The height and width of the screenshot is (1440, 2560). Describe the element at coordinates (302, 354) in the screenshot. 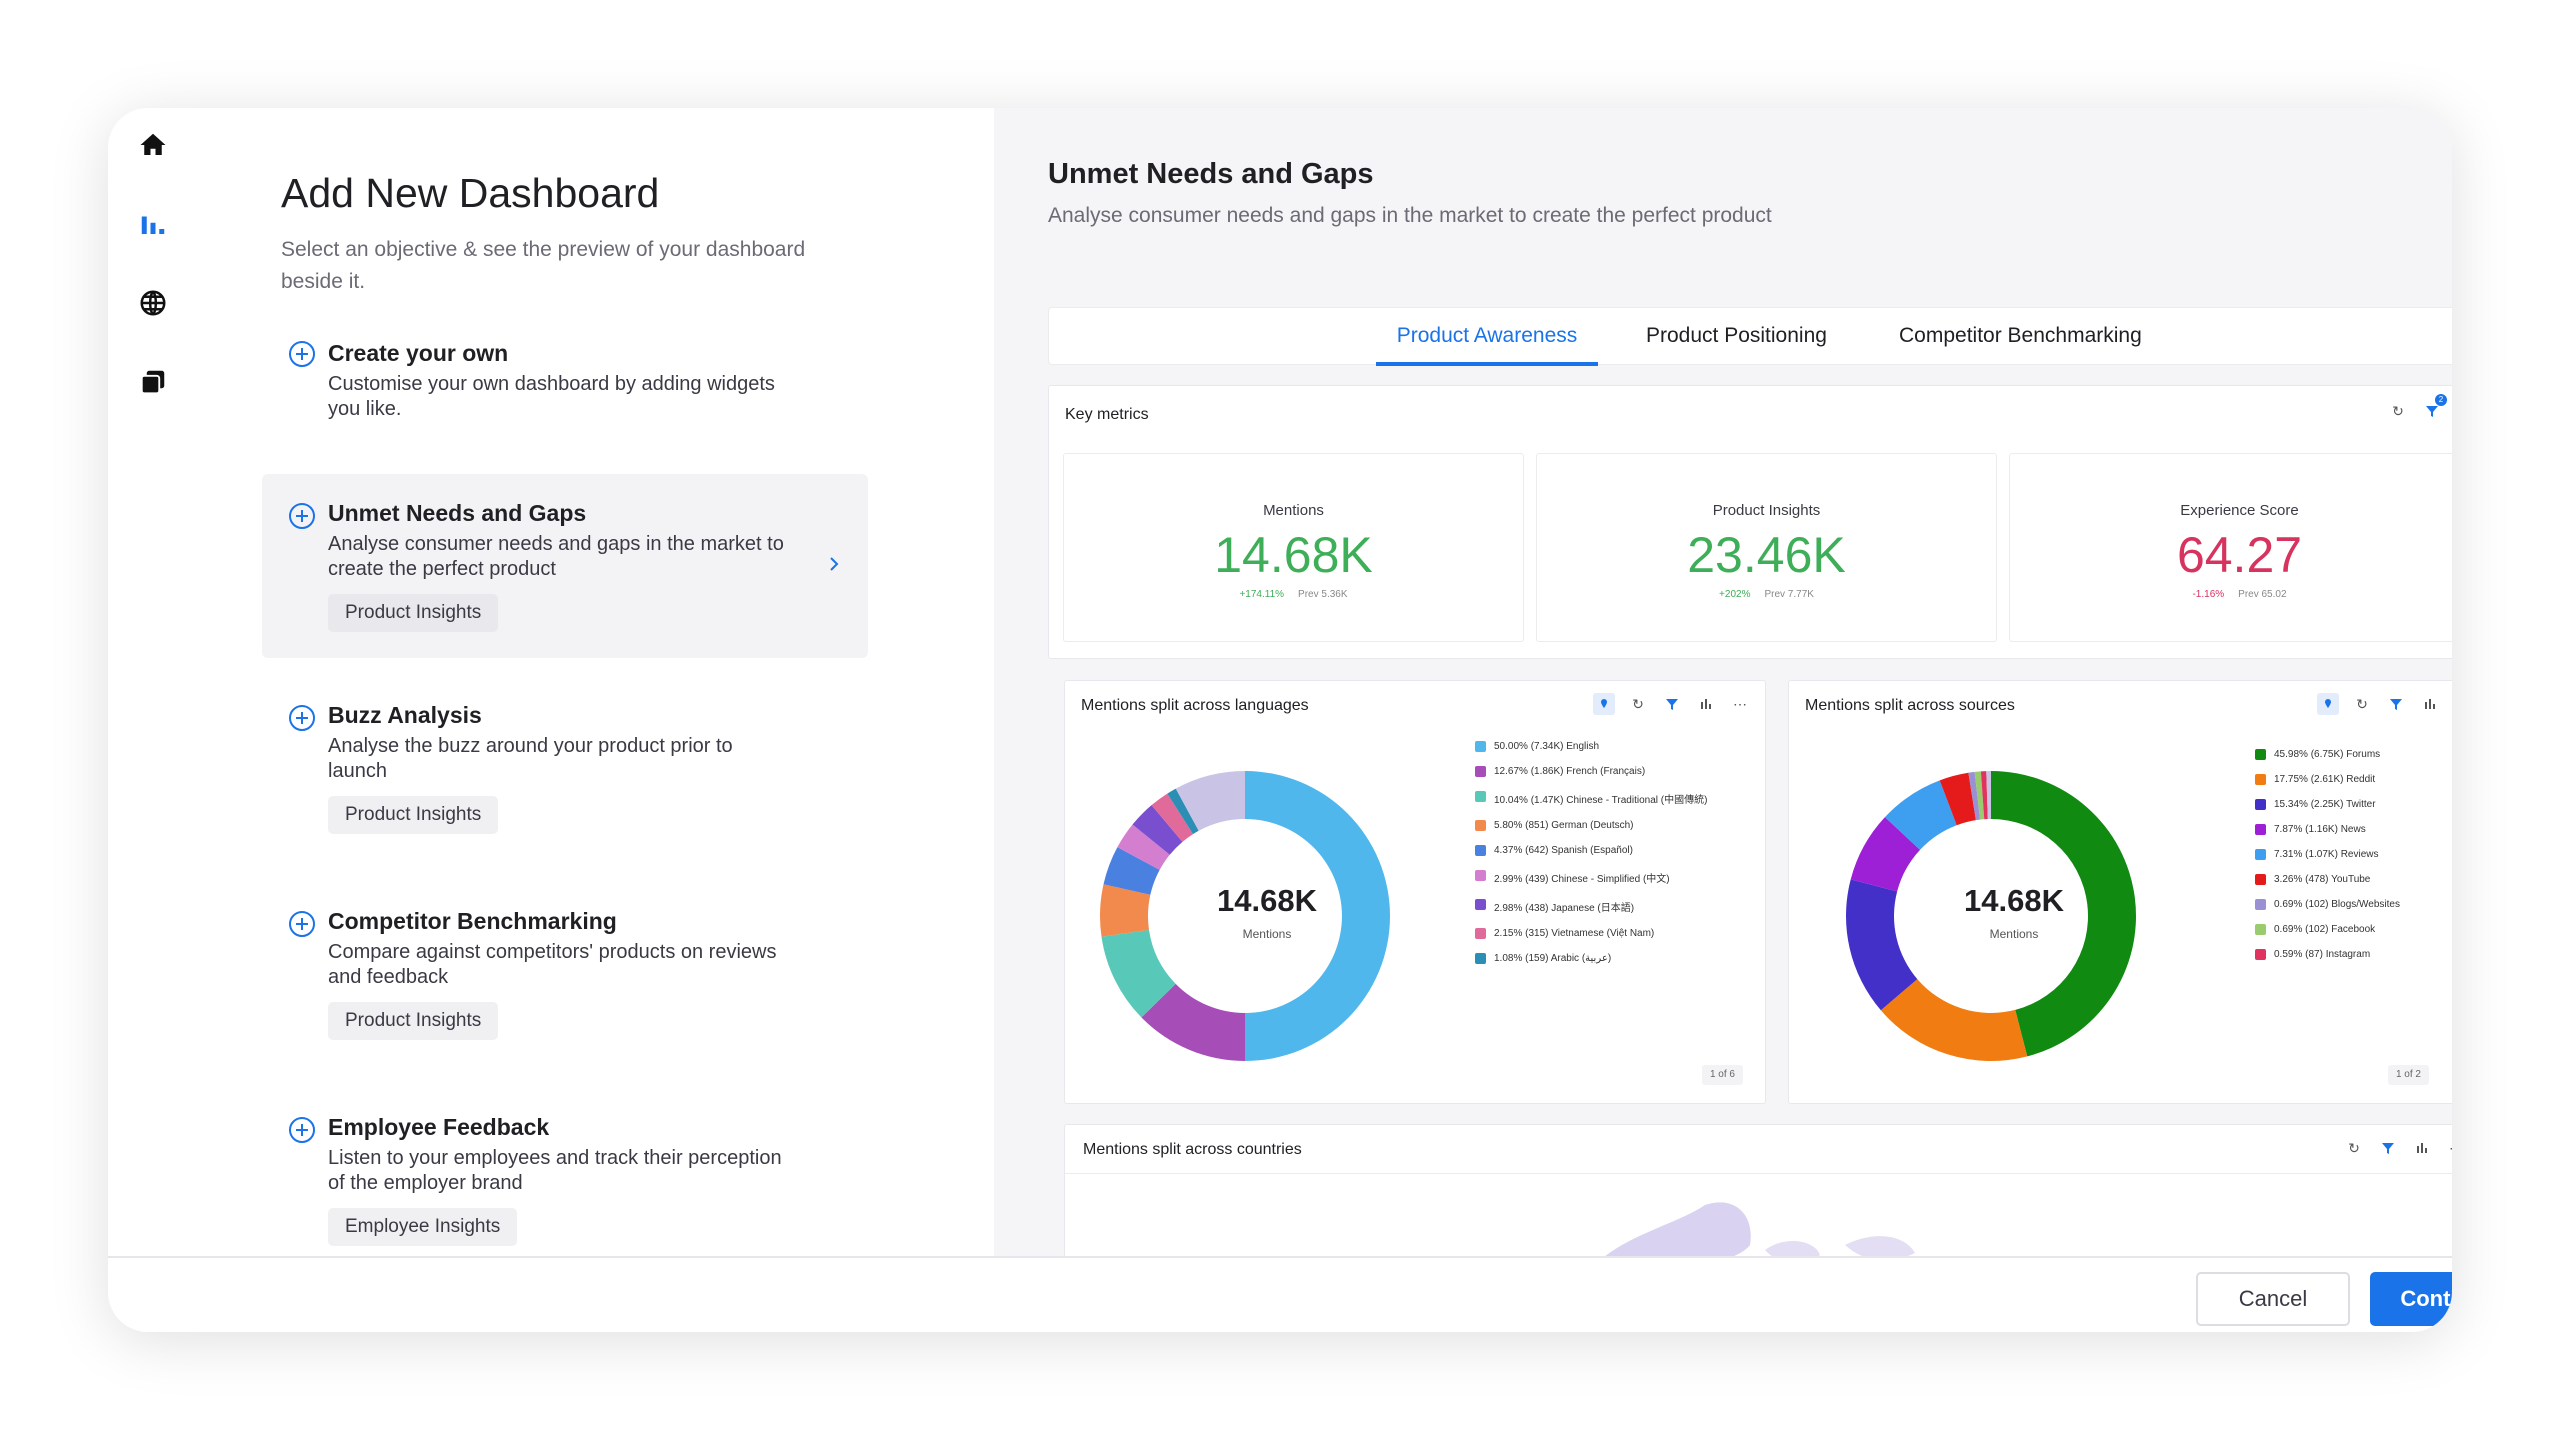

I see `add-circle-icon` at that location.